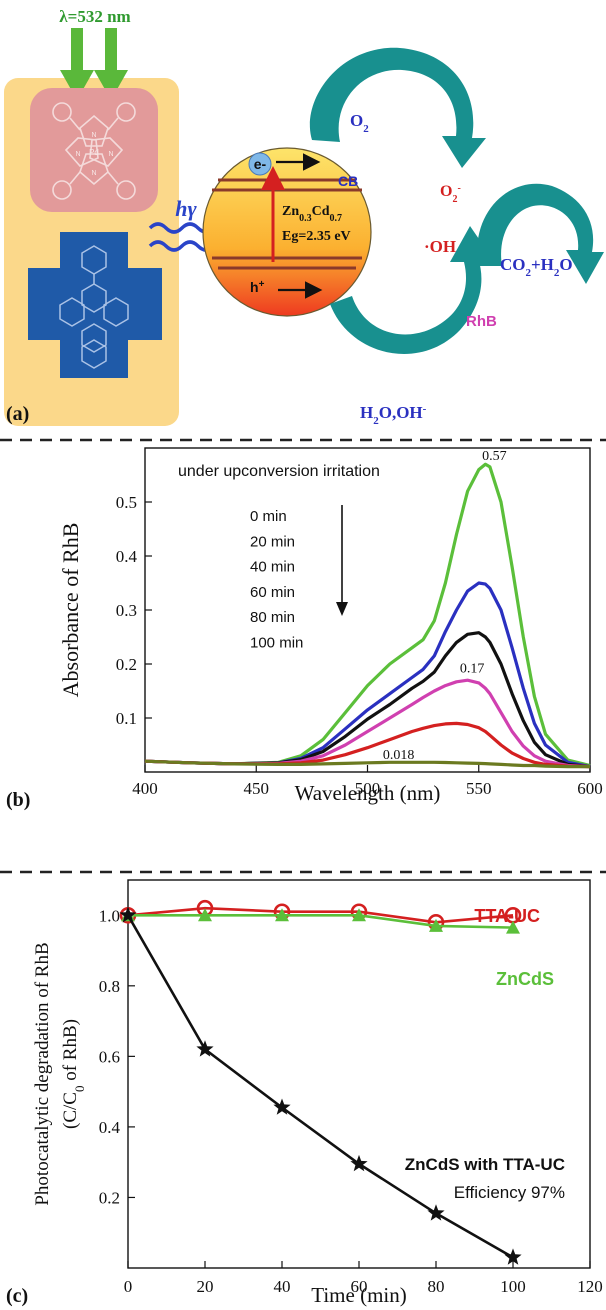 This screenshot has width=606, height=1310. What do you see at coordinates (494, 456) in the screenshot?
I see `peak-annotation: 0.57` at bounding box center [494, 456].